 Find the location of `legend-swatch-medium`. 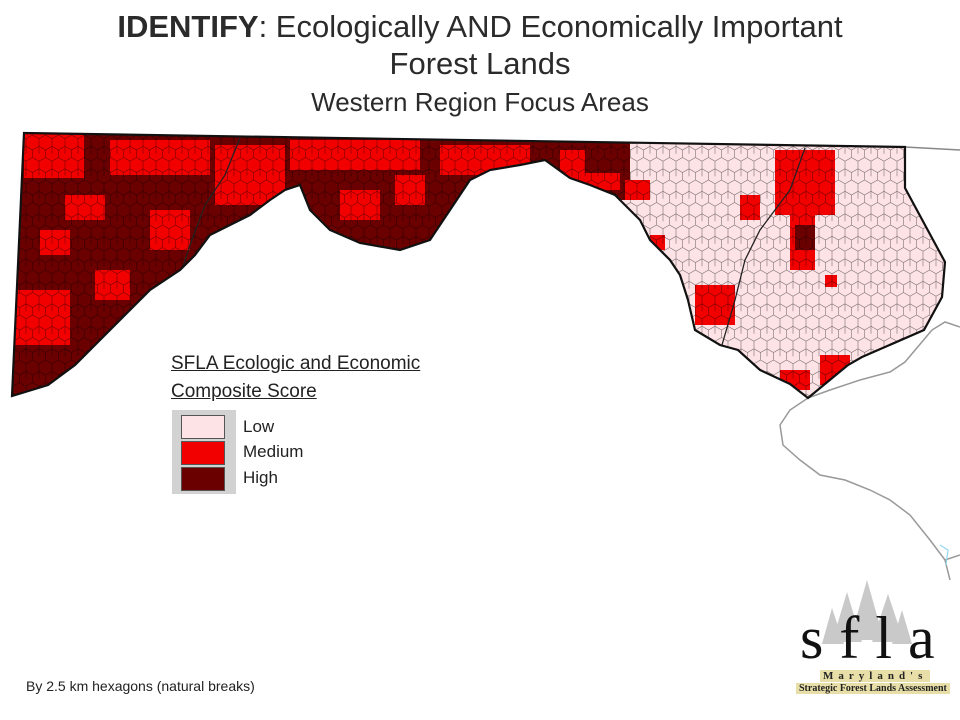

legend-swatch-medium is located at coordinates (203, 453).